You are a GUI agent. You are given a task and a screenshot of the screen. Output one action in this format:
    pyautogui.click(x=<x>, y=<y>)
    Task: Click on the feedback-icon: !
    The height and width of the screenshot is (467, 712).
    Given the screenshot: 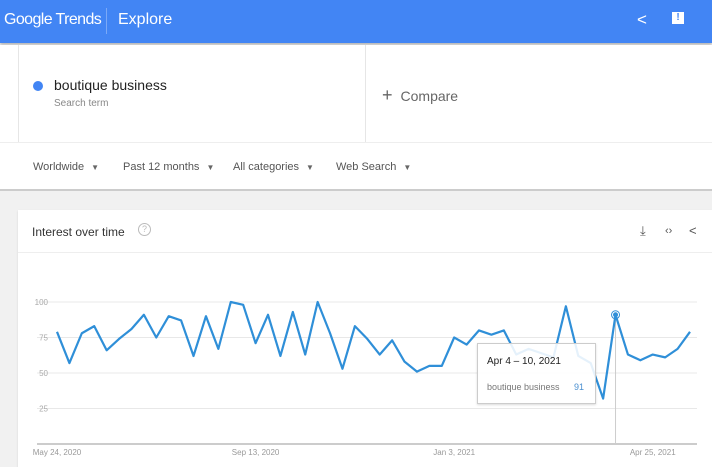 What is the action you would take?
    pyautogui.click(x=678, y=18)
    